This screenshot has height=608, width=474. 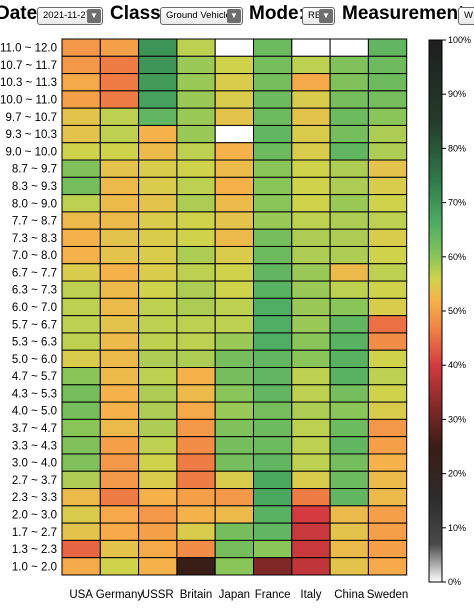 What do you see at coordinates (34, 446) in the screenshot?
I see `y-tick-label: 3.3 ~ 4.3` at bounding box center [34, 446].